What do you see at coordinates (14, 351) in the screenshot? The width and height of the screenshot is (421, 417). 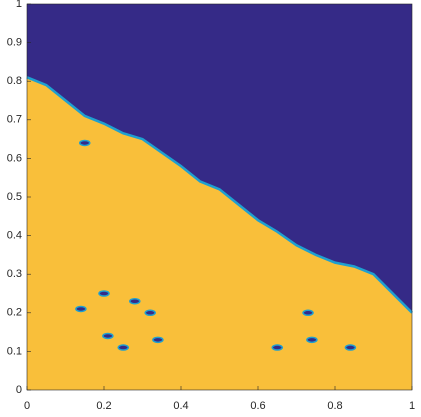 I see `y-tick-label: 0.1` at bounding box center [14, 351].